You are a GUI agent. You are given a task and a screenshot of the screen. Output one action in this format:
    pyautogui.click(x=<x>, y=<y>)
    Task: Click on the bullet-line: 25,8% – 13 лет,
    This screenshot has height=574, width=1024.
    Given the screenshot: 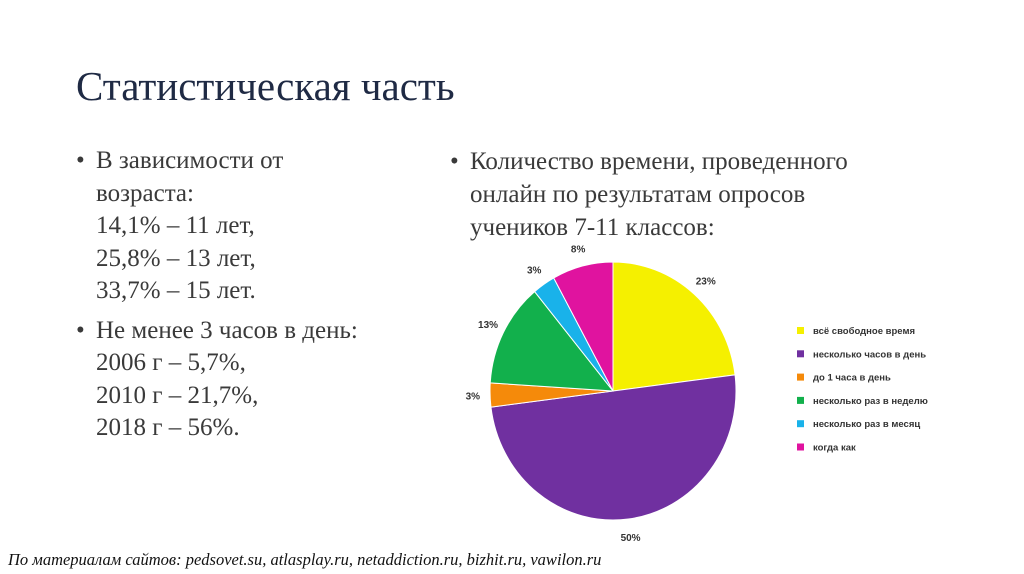 What is the action you would take?
    pyautogui.click(x=176, y=258)
    